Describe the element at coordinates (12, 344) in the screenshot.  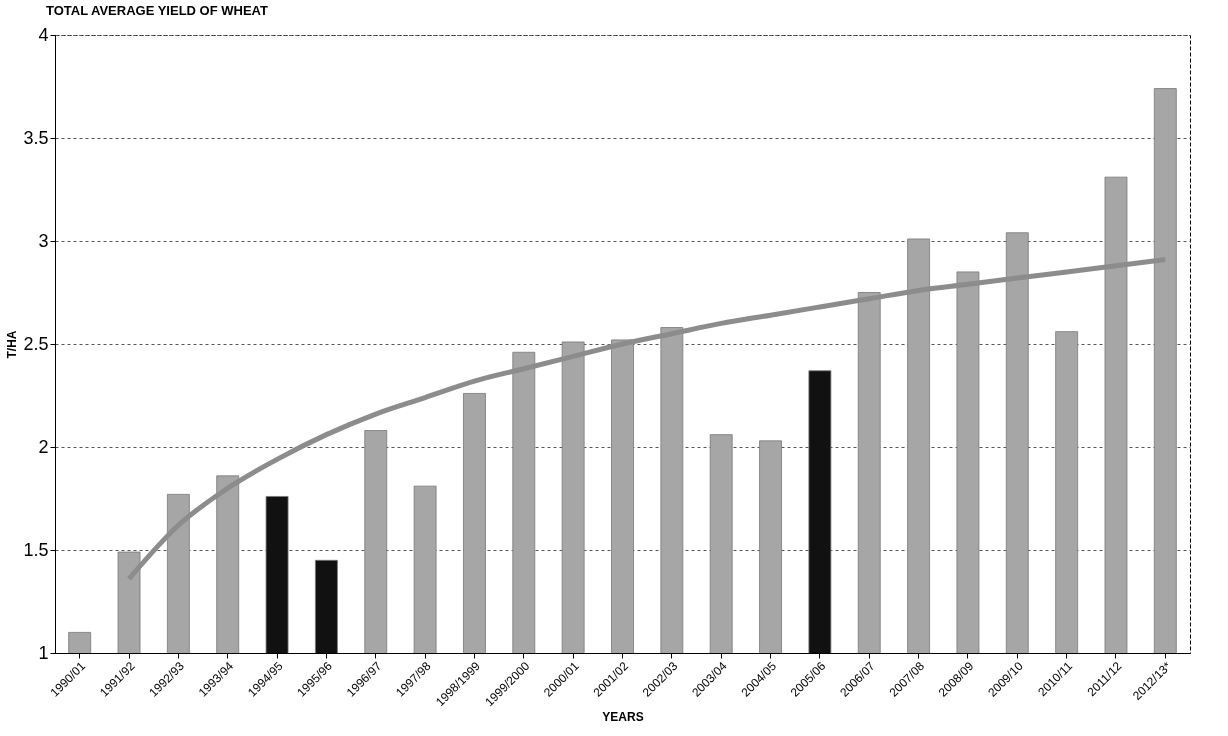
I see `y-axis-title: T/HA` at that location.